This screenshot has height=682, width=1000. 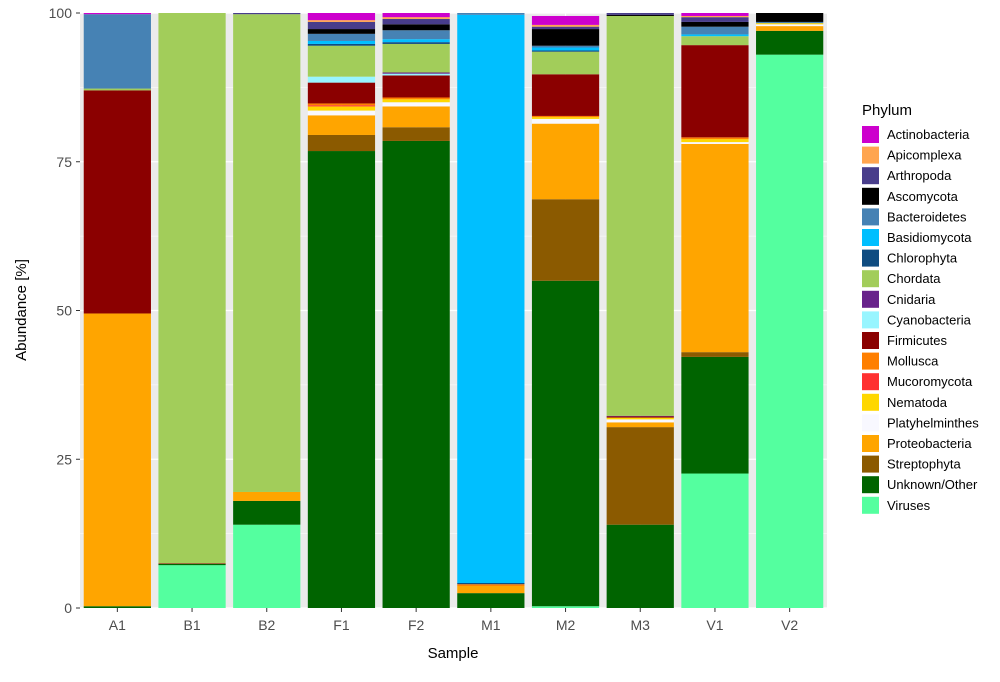 I want to click on x-tick-label: V1, so click(x=714, y=625).